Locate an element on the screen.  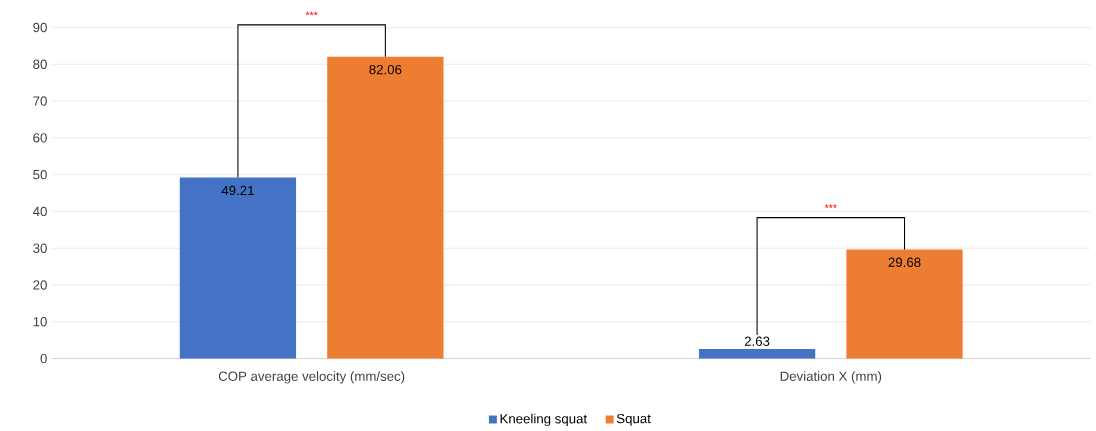
annotation: *** is located at coordinates (830, 206).